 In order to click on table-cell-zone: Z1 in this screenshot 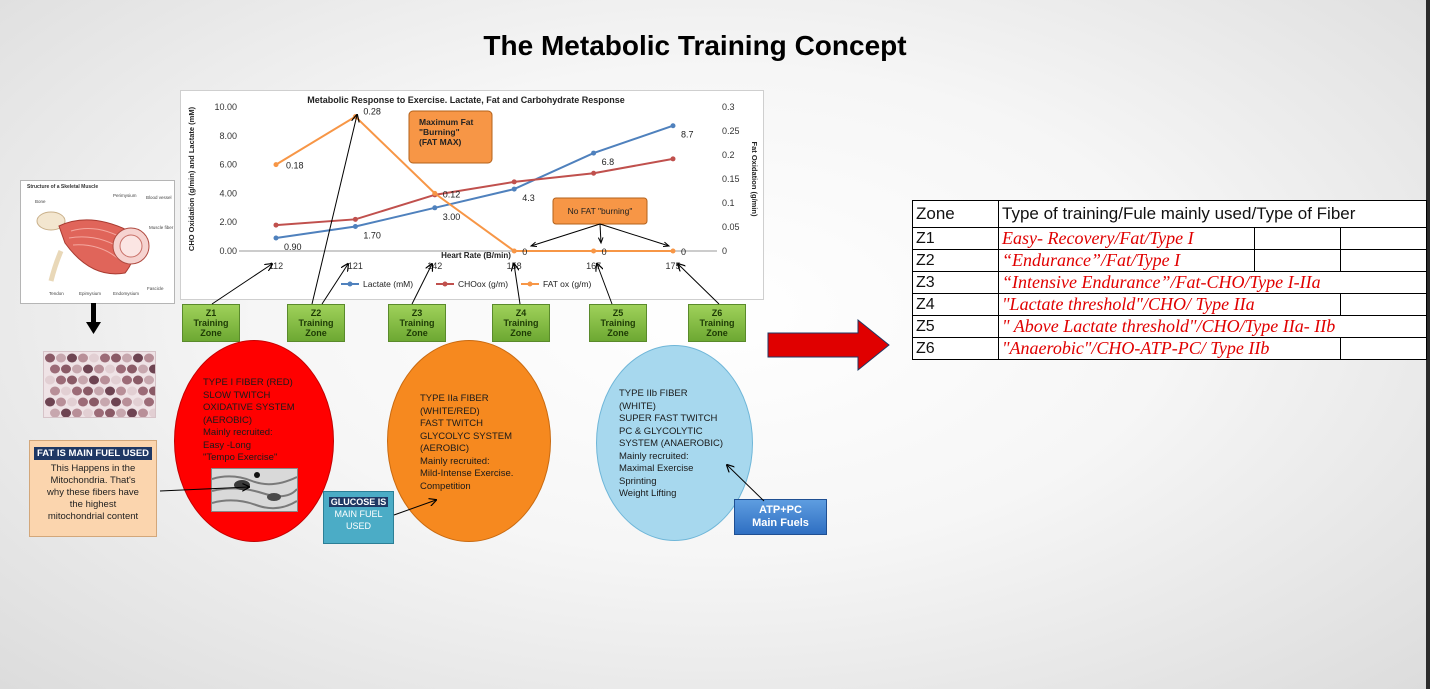, I will do `click(955, 238)`.